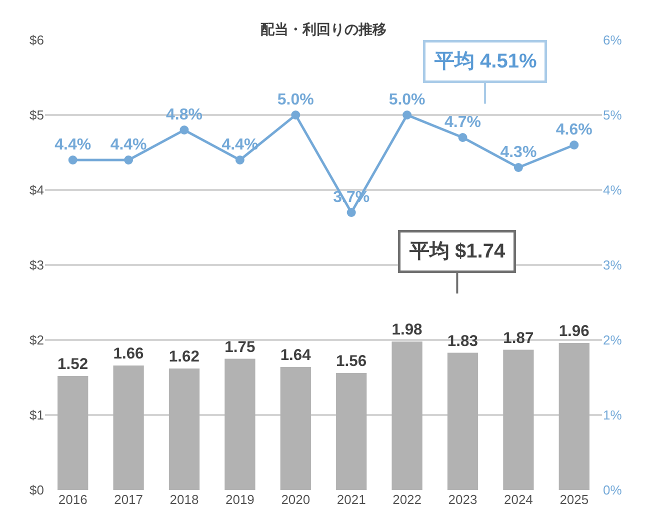  What do you see at coordinates (296, 355) in the screenshot?
I see `data-label: 1.64` at bounding box center [296, 355].